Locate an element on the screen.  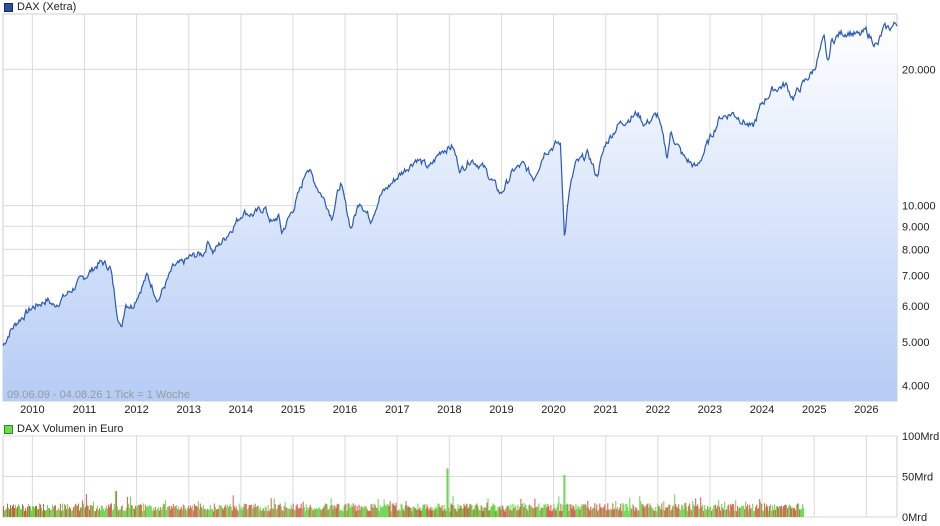
x-tick-label: 2011 is located at coordinates (85, 410).